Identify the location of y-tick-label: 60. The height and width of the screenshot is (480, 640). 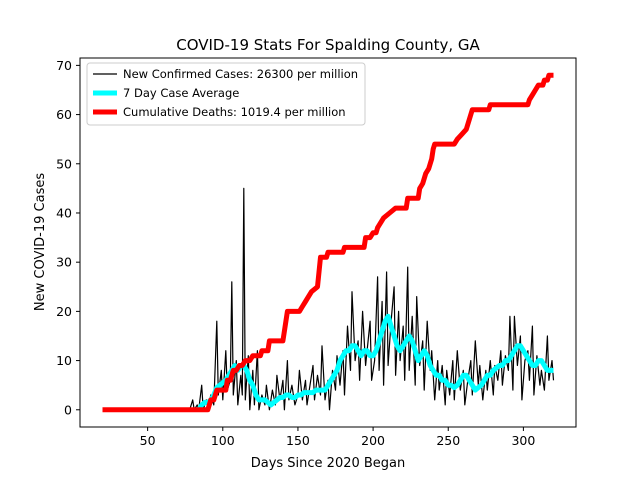
(64, 114).